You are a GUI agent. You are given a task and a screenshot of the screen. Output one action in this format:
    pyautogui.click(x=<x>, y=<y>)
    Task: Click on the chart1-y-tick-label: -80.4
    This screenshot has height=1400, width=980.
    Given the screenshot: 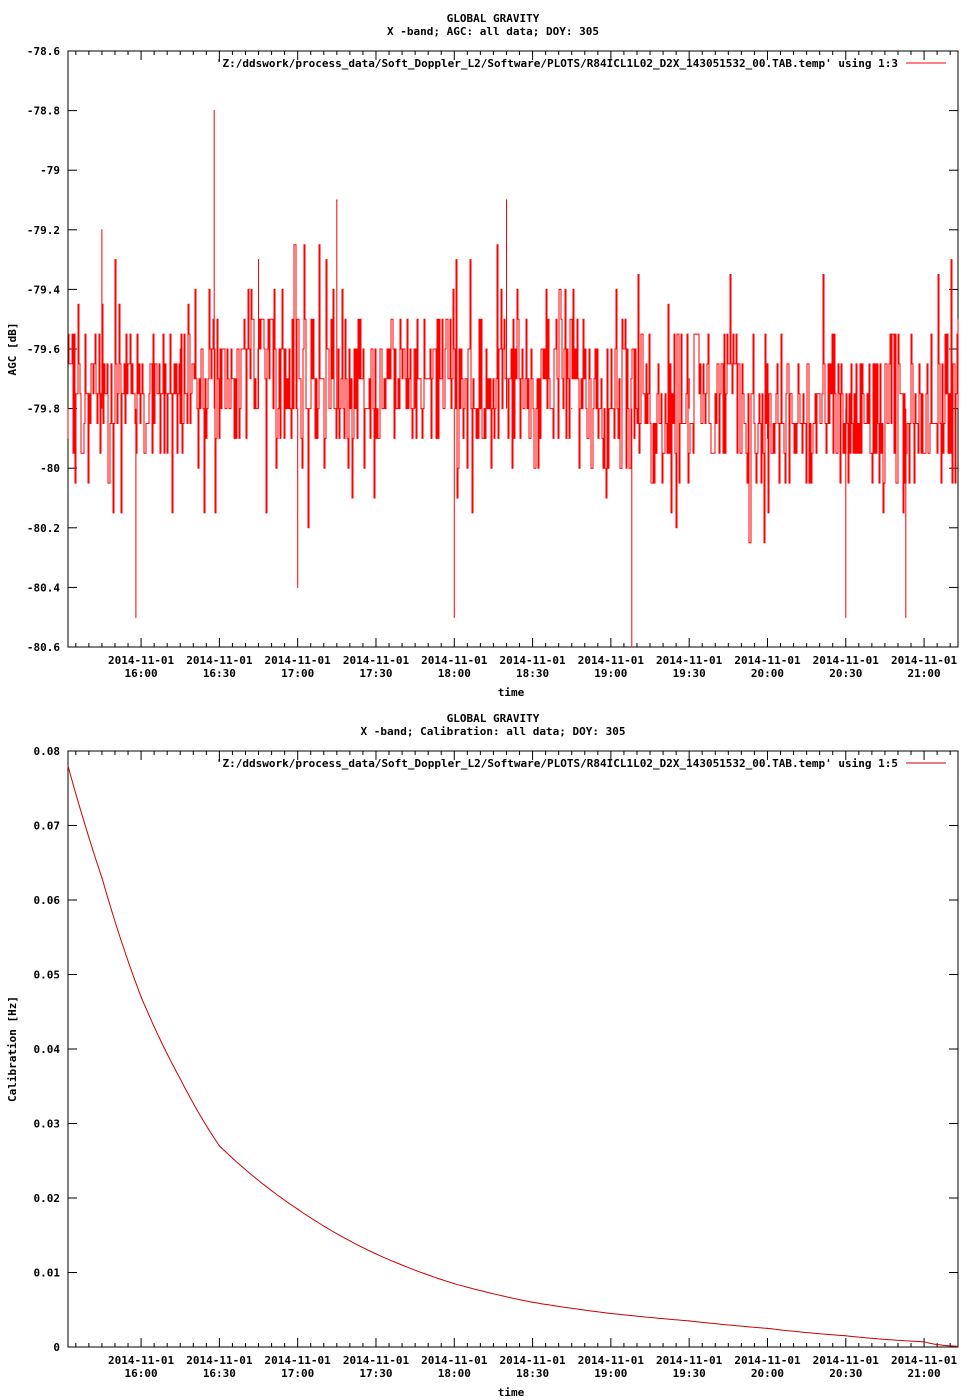 What is the action you would take?
    pyautogui.click(x=43, y=587)
    